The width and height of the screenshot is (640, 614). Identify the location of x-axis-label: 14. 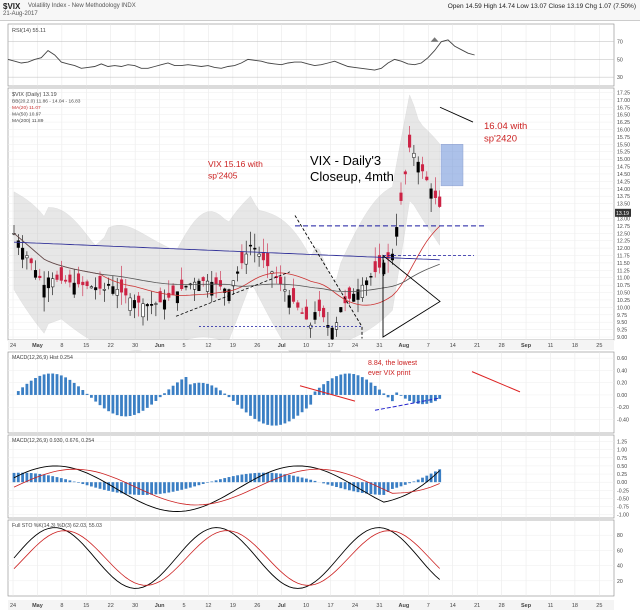
(453, 346).